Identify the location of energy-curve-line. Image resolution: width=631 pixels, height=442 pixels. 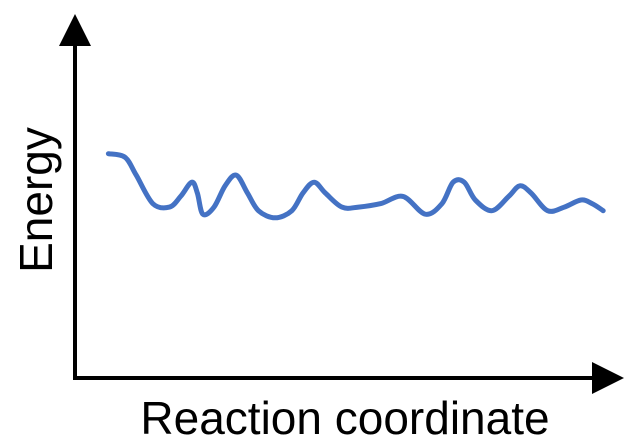
(355, 186).